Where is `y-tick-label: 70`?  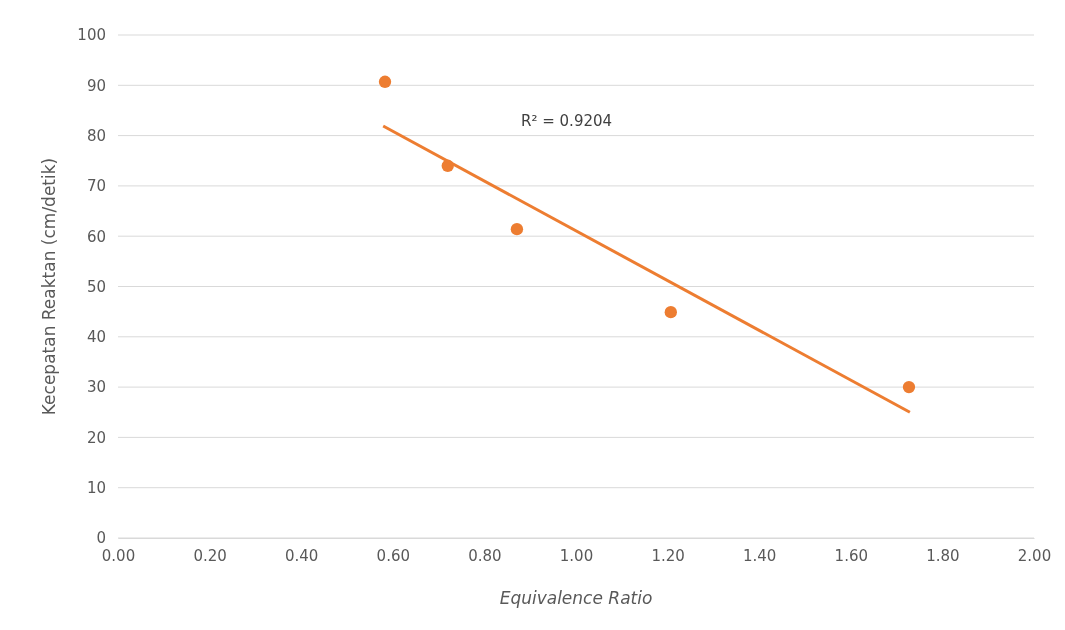
y-tick-label: 70 is located at coordinates (96, 186).